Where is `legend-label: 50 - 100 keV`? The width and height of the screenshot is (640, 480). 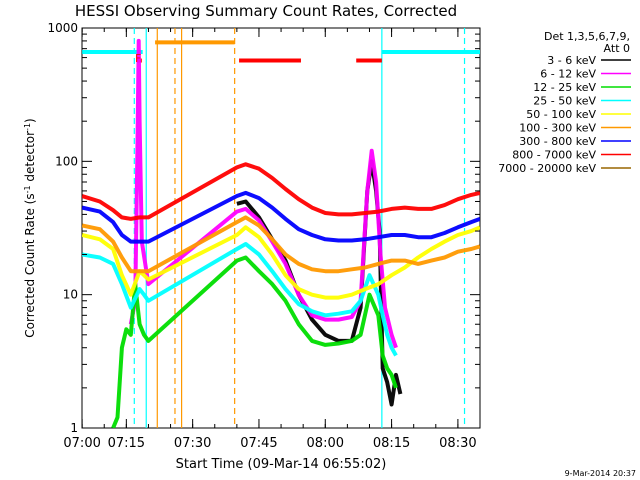 legend-label: 50 - 100 keV is located at coordinates (561, 114).